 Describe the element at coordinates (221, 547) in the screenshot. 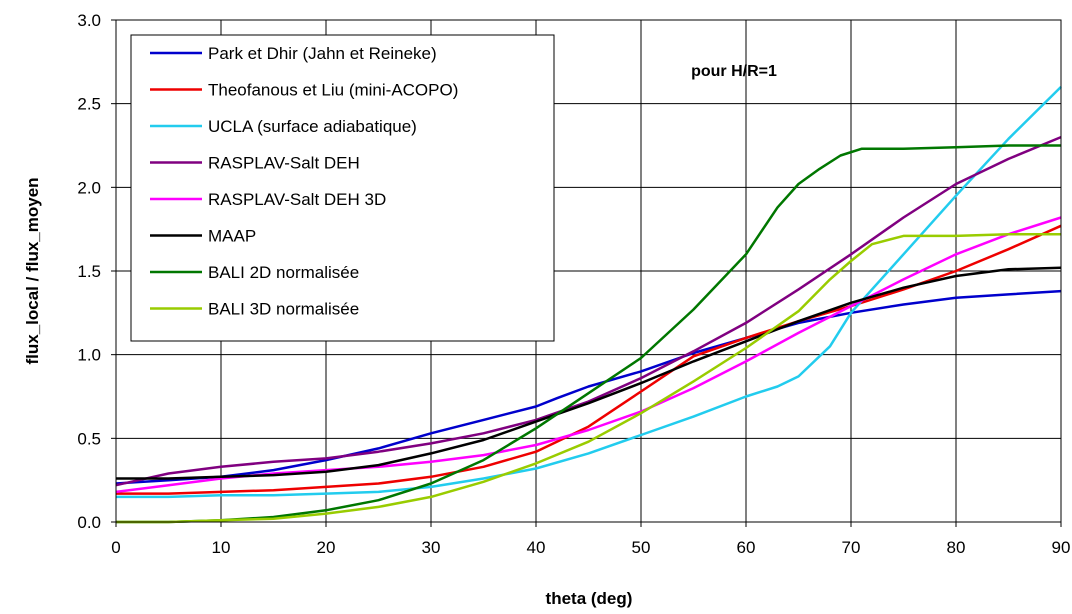

I see `x-tick-label: 10` at that location.